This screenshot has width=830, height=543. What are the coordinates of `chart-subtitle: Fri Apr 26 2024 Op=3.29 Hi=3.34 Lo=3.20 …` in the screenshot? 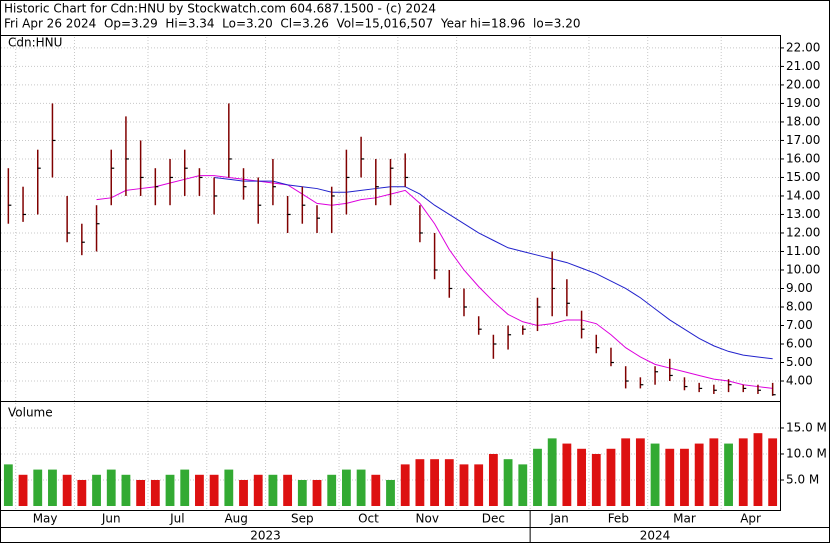 It's located at (292, 24).